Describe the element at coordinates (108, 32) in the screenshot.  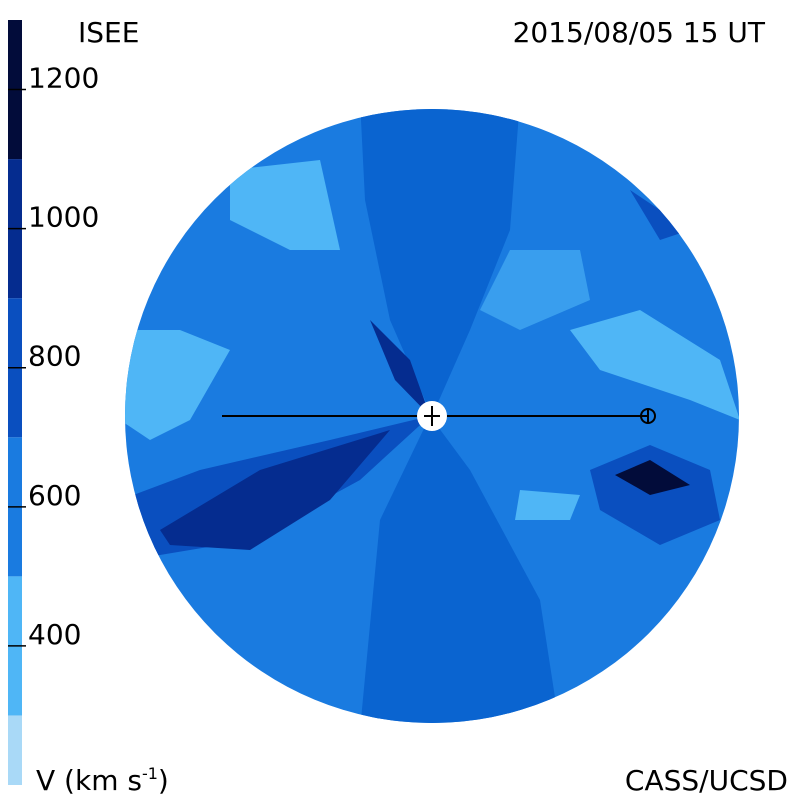
I see `instrument: ISEE` at that location.